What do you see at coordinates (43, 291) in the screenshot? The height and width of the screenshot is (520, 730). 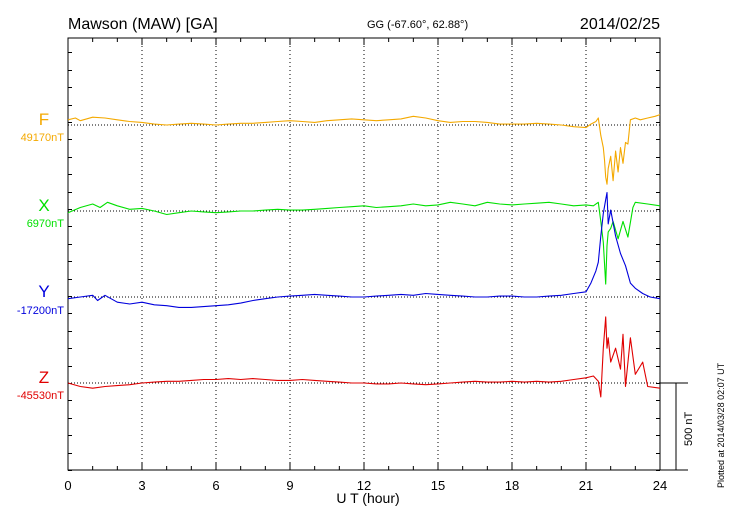 I see `series-y-label: Y` at bounding box center [43, 291].